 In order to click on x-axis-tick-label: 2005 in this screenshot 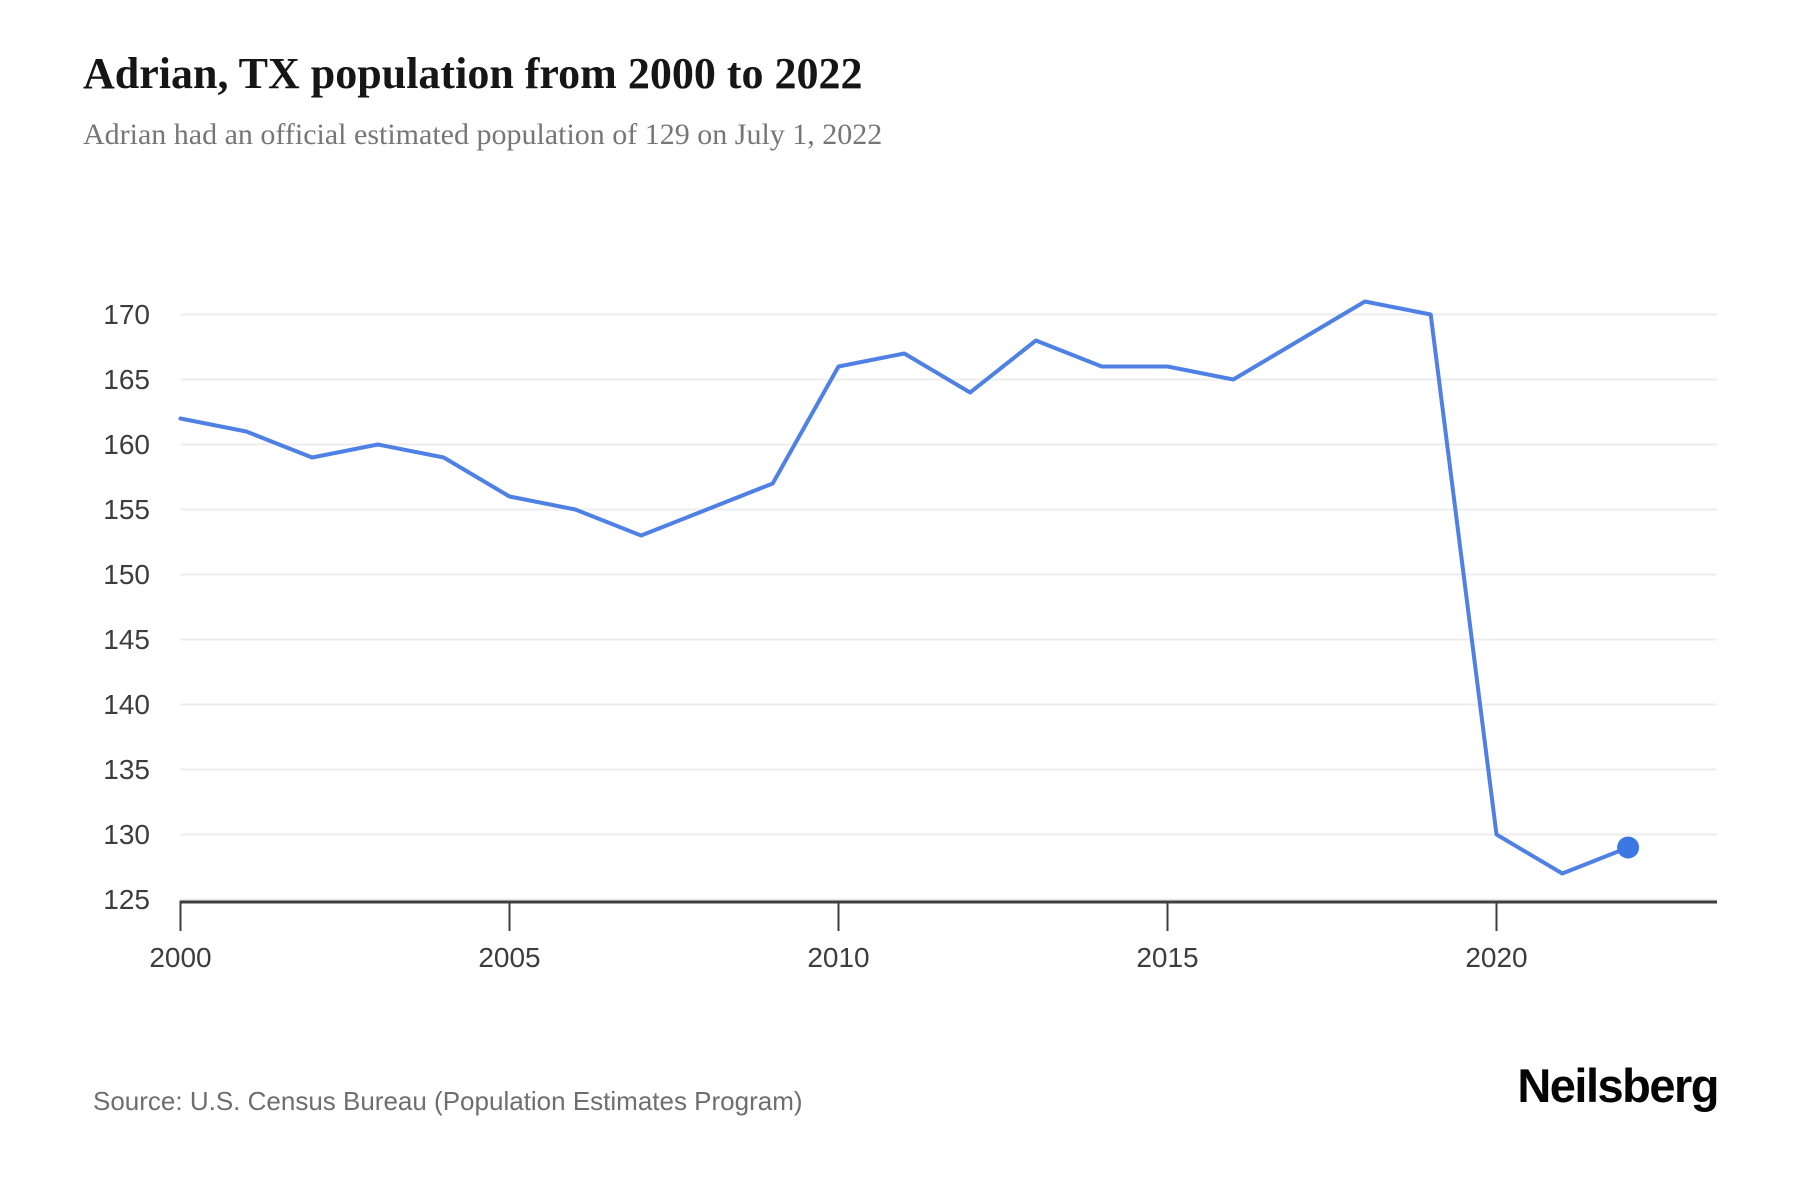, I will do `click(509, 957)`.